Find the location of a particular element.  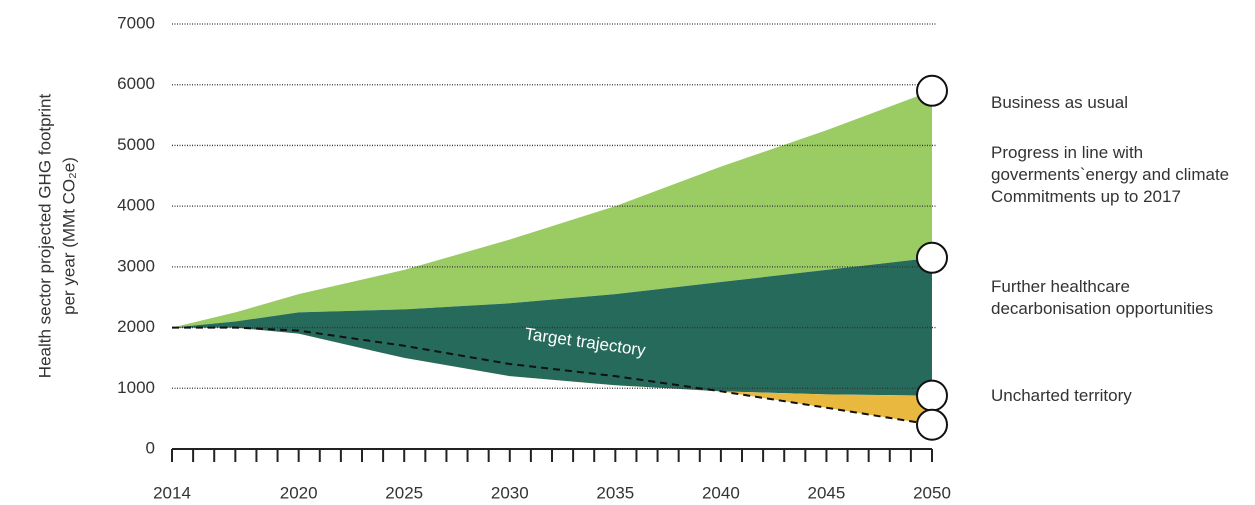

target-line is located at coordinates (552, 376).